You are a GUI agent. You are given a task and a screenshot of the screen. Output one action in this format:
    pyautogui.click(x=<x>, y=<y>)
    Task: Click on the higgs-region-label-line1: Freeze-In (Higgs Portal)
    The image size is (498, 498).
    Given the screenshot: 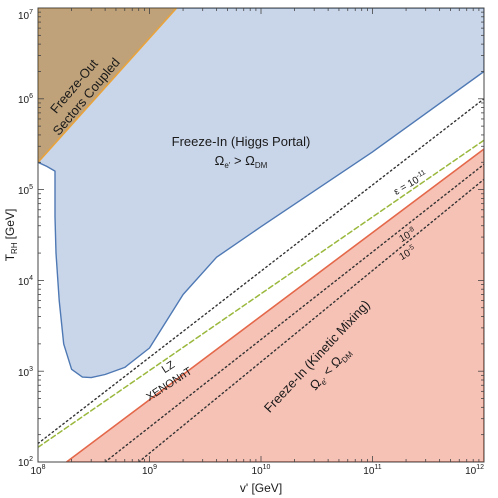 What is the action you would take?
    pyautogui.click(x=241, y=141)
    